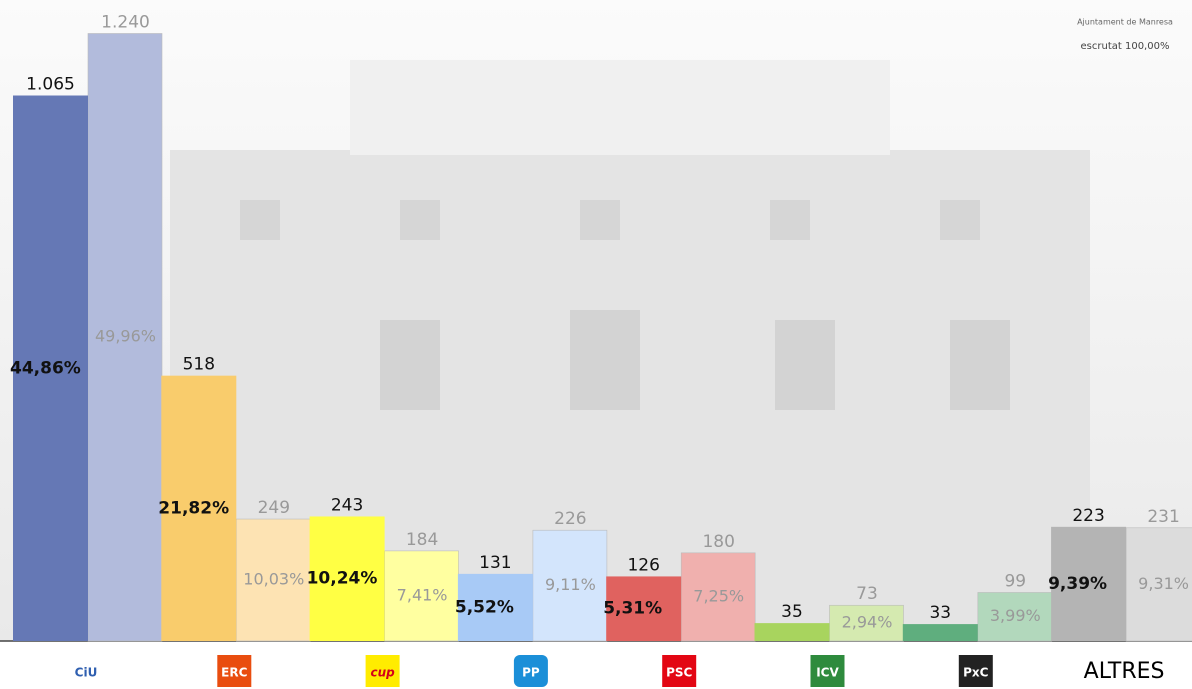 This screenshot has width=1192, height=689. I want to click on vote-label: 243, so click(347, 505).